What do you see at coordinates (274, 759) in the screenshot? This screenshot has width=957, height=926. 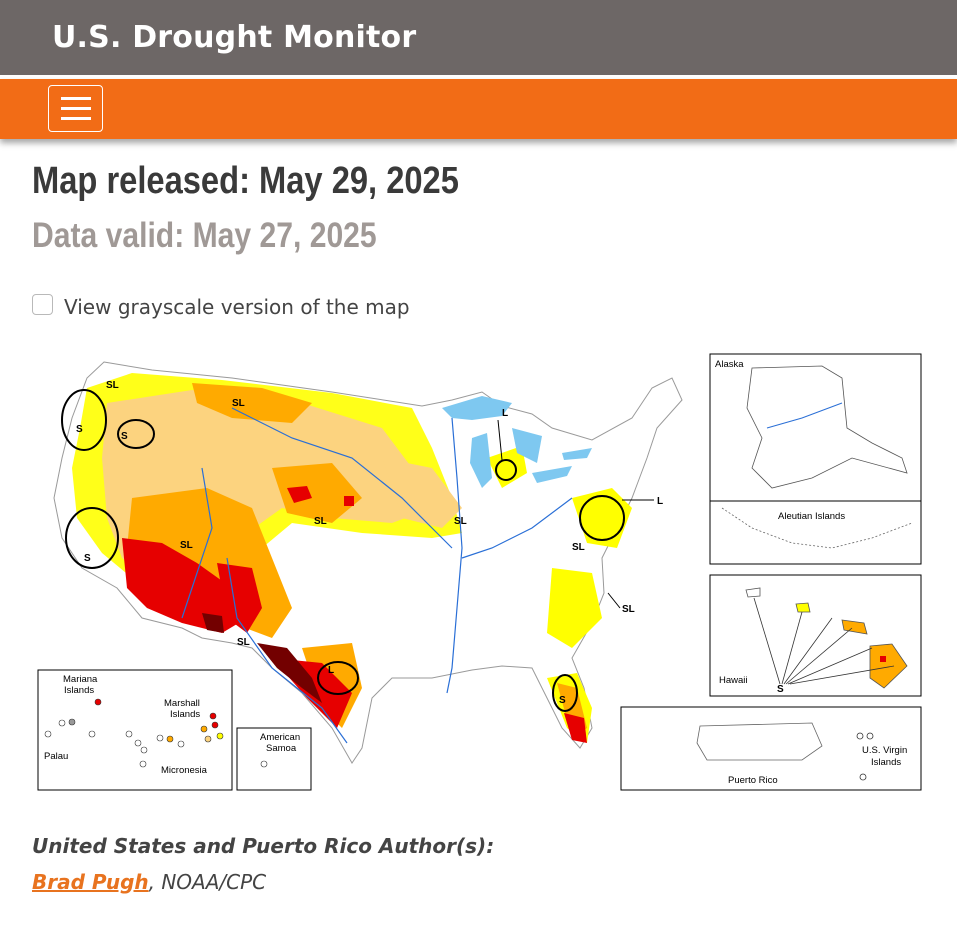 I see `samoa-inset-frame` at bounding box center [274, 759].